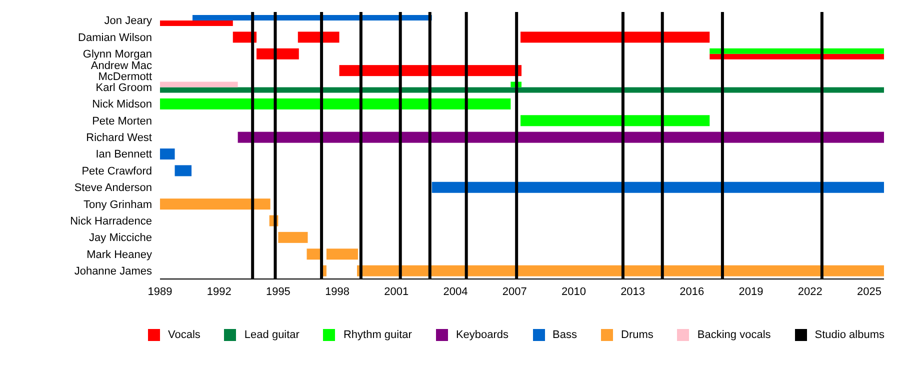  Describe the element at coordinates (184, 335) in the screenshot. I see `legend-label: Vocals` at that location.